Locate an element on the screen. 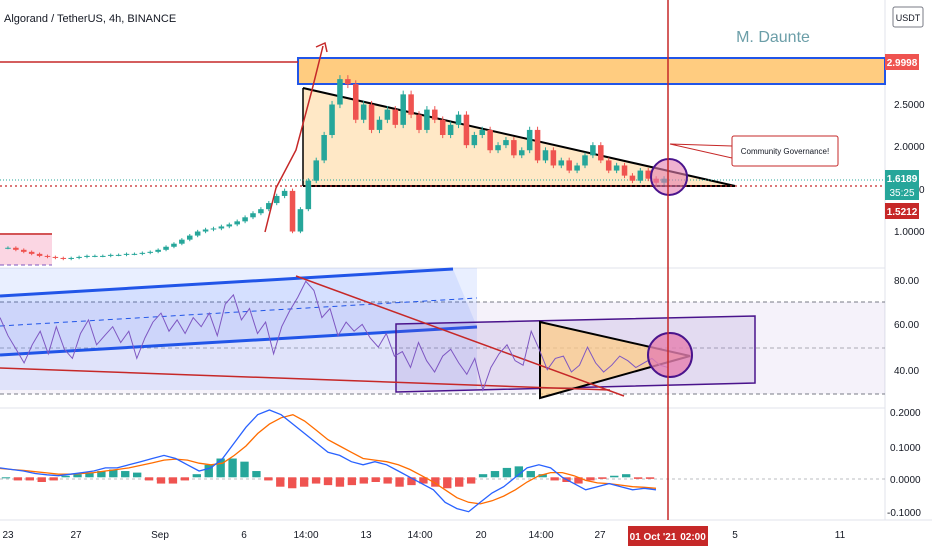 The width and height of the screenshot is (932, 550). cursor-time-label: 02:00 is located at coordinates (693, 537).